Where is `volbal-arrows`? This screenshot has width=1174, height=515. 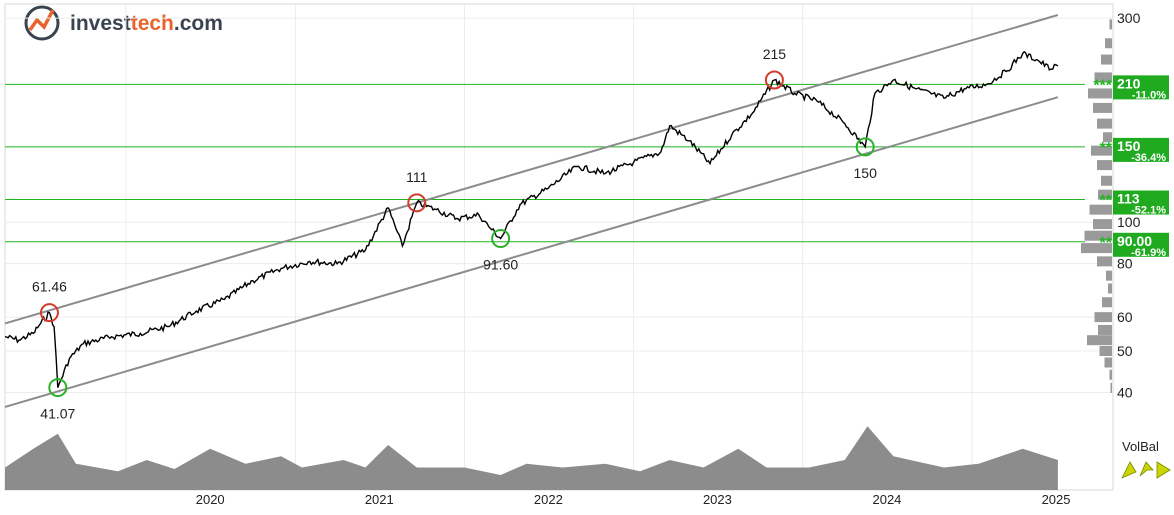 volbal-arrows is located at coordinates (1146, 470).